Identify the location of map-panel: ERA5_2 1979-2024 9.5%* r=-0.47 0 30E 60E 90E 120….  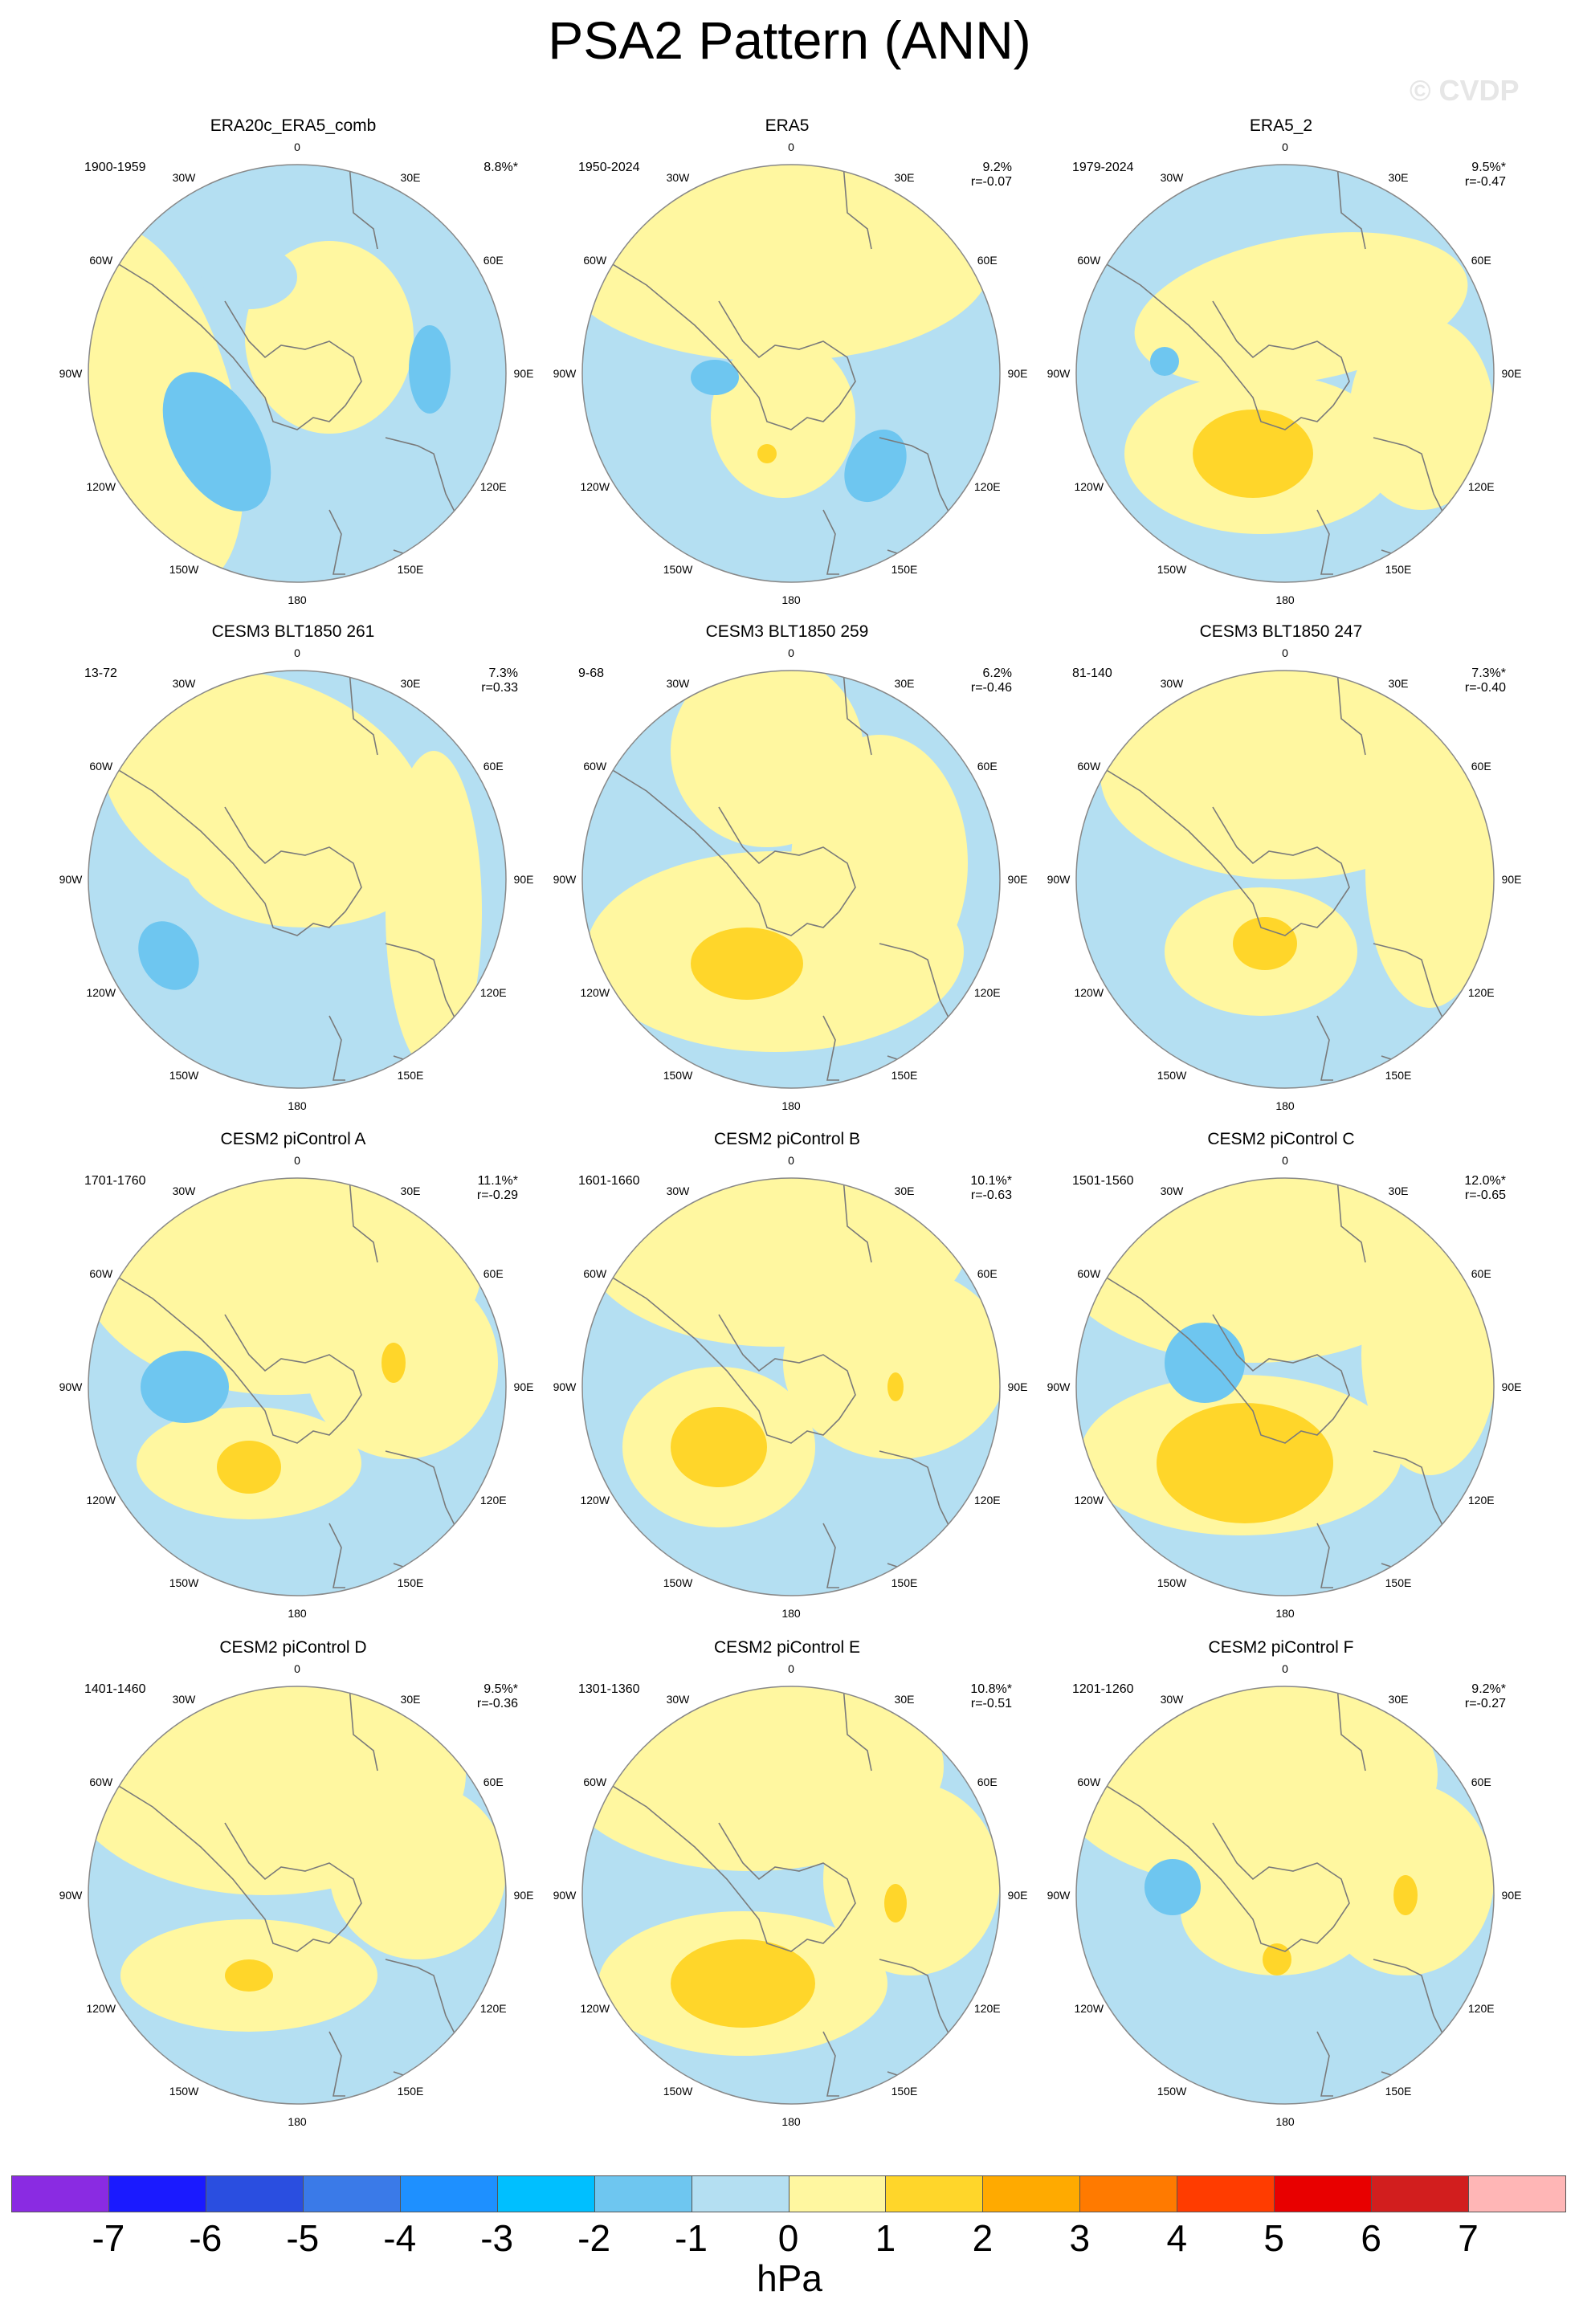
(1281, 373).